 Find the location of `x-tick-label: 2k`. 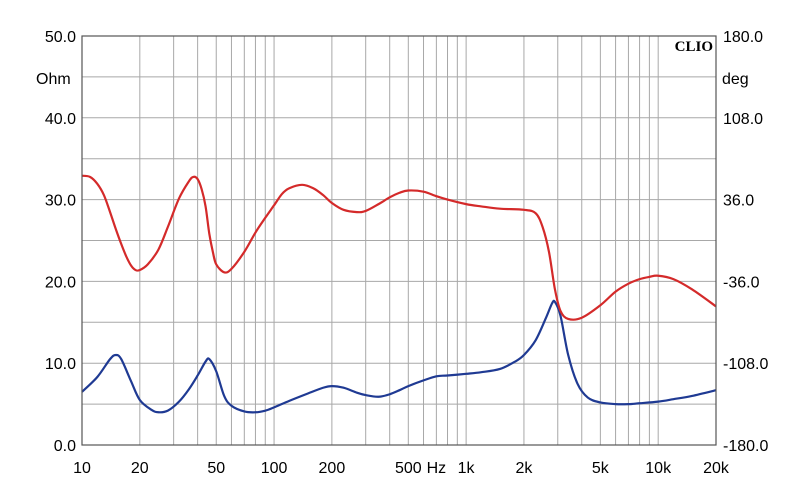

x-tick-label: 2k is located at coordinates (524, 468).